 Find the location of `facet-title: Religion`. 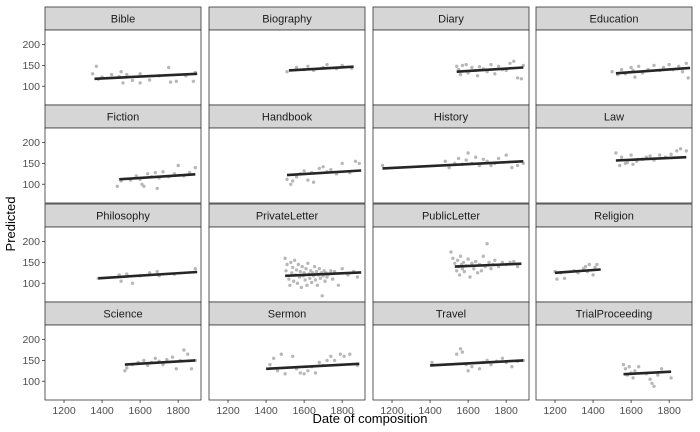

facet-title: Religion is located at coordinates (614, 217).